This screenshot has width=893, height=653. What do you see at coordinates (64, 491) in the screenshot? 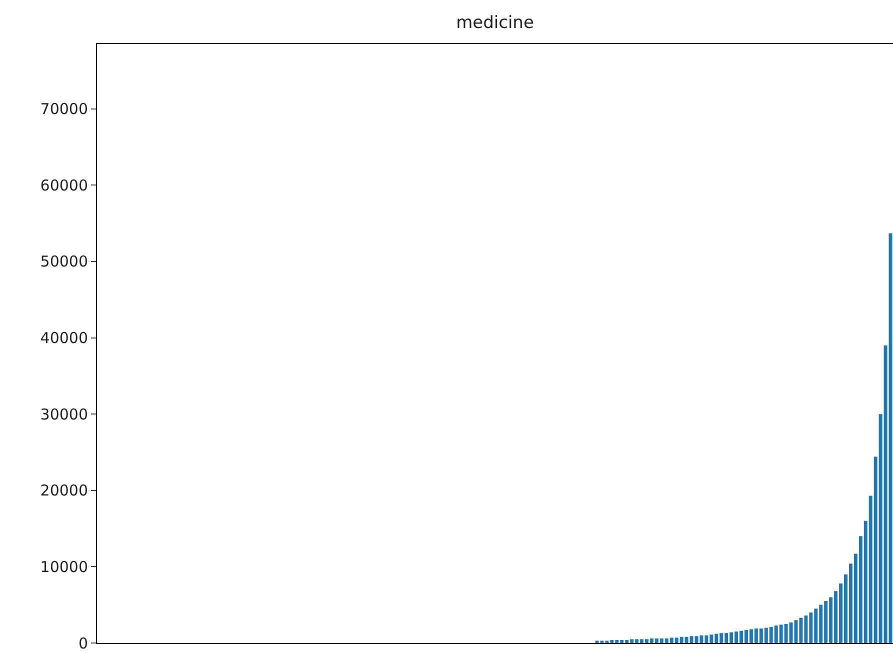
I see `y-tick-label: 20000` at bounding box center [64, 491].